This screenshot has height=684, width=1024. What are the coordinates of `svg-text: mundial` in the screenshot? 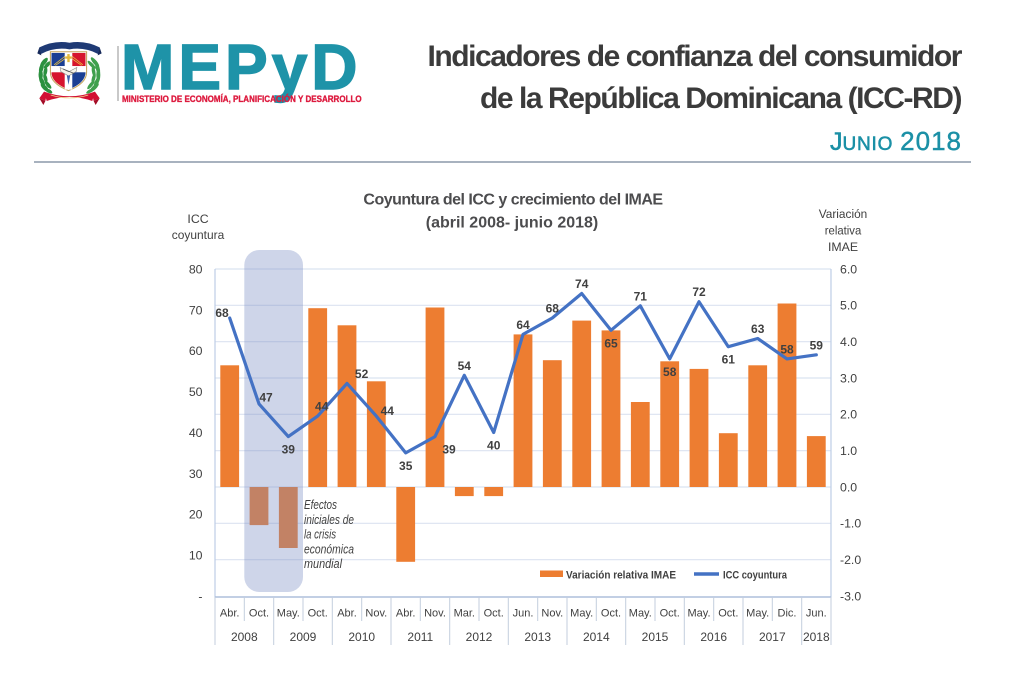 It's located at (323, 564).